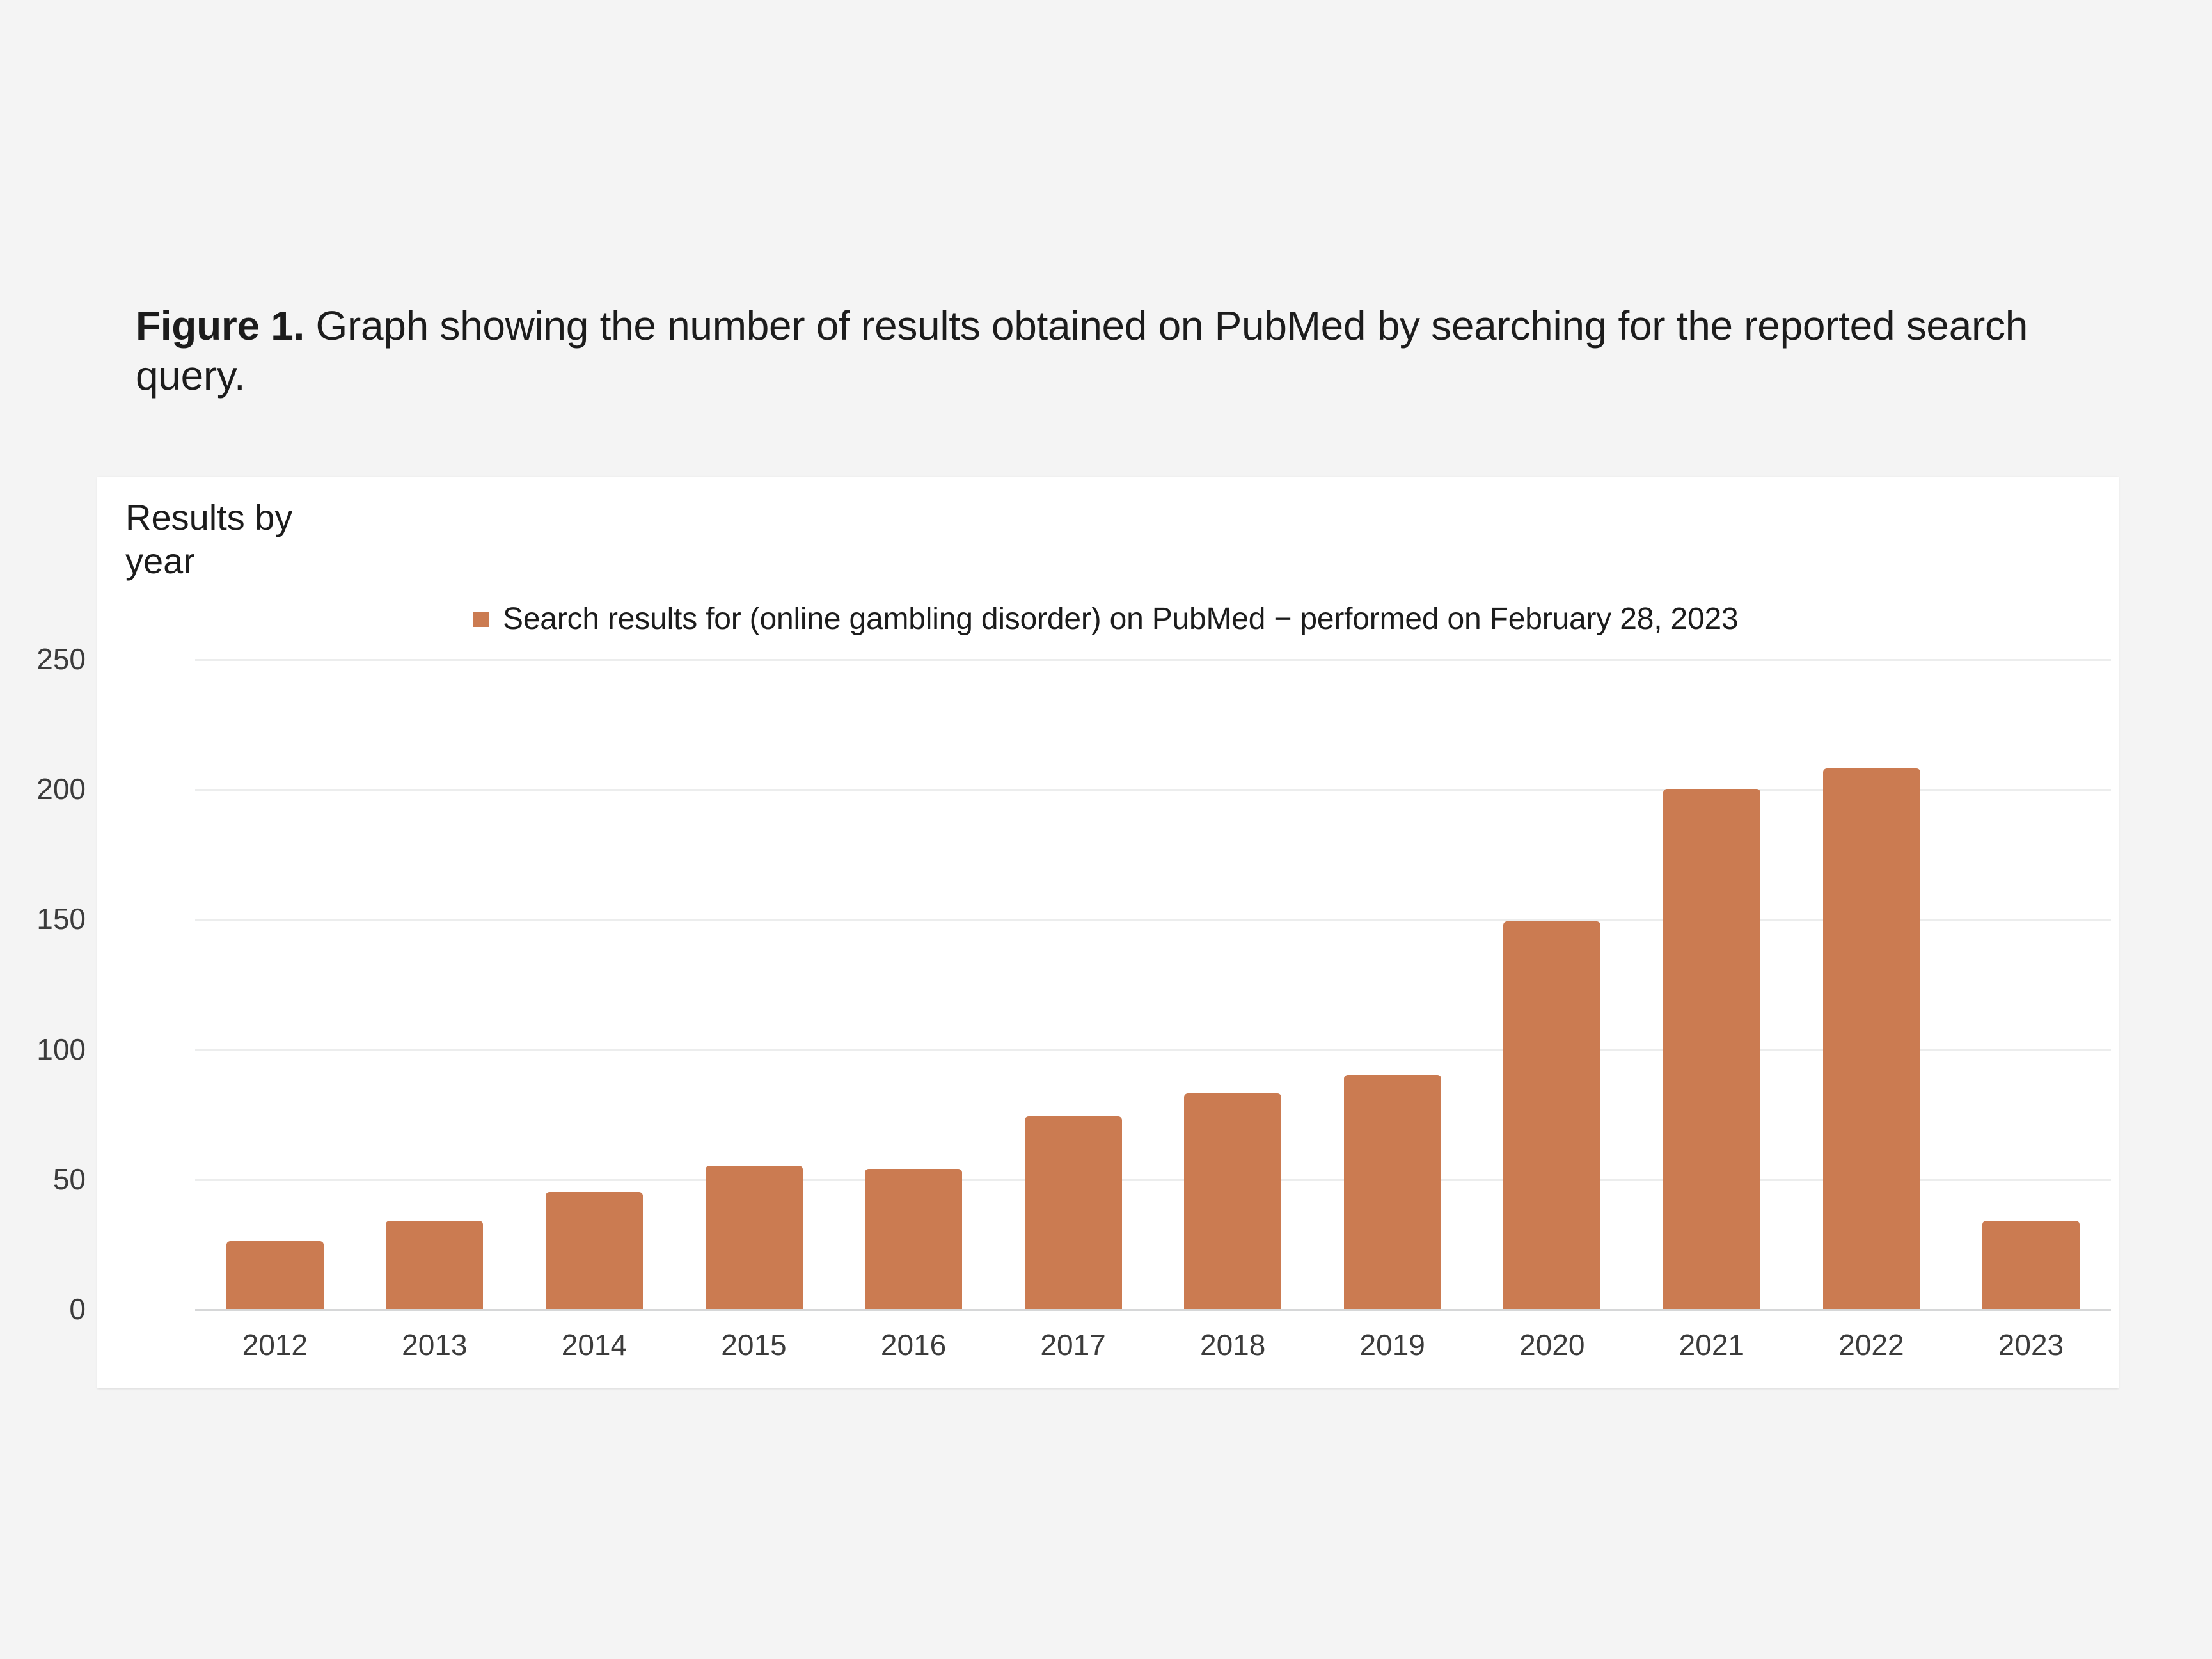 Image resolution: width=2212 pixels, height=1659 pixels. I want to click on figure-number-label: Figure 1., so click(220, 326).